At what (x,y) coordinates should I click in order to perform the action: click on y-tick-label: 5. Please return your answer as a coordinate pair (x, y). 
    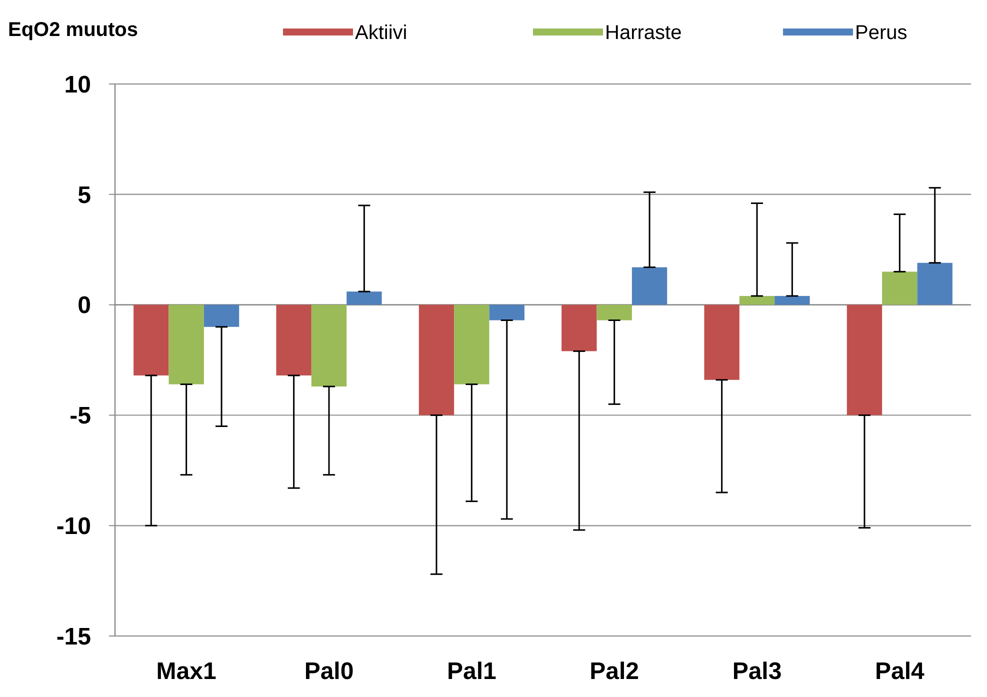
    Looking at the image, I should click on (84, 195).